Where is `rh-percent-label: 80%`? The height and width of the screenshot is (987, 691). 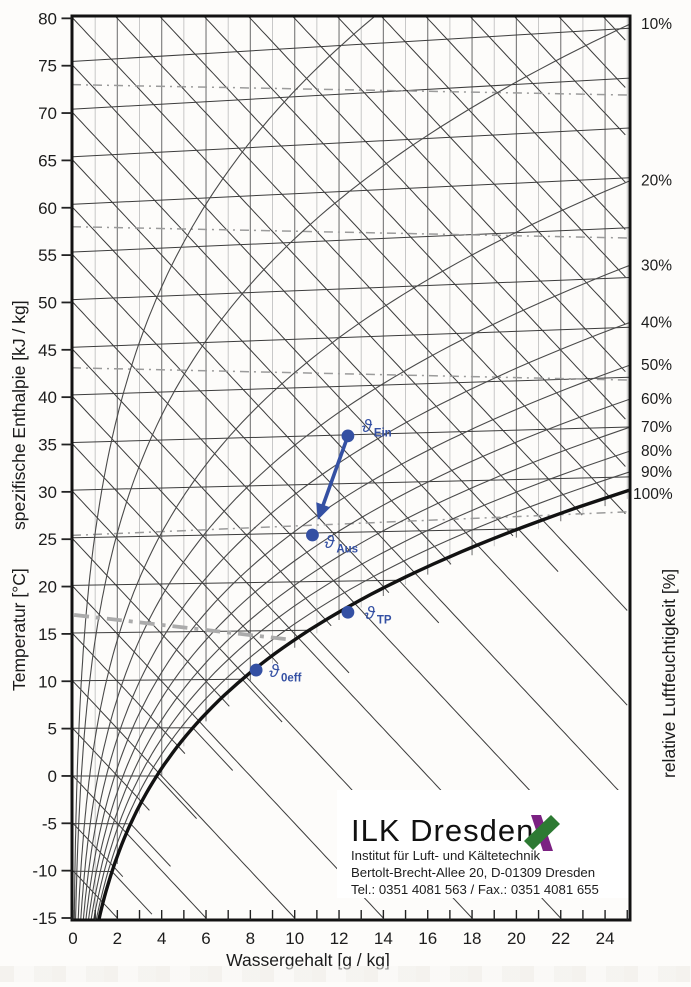
rh-percent-label: 80% is located at coordinates (656, 451).